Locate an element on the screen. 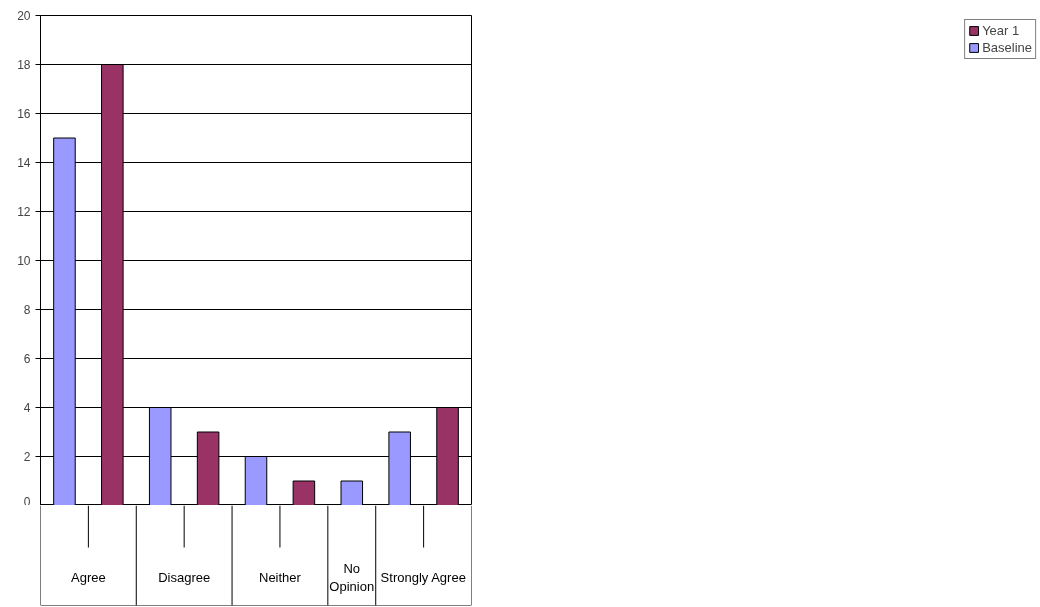 This screenshot has height=607, width=1040. y-tick-label: 2 is located at coordinates (27, 457).